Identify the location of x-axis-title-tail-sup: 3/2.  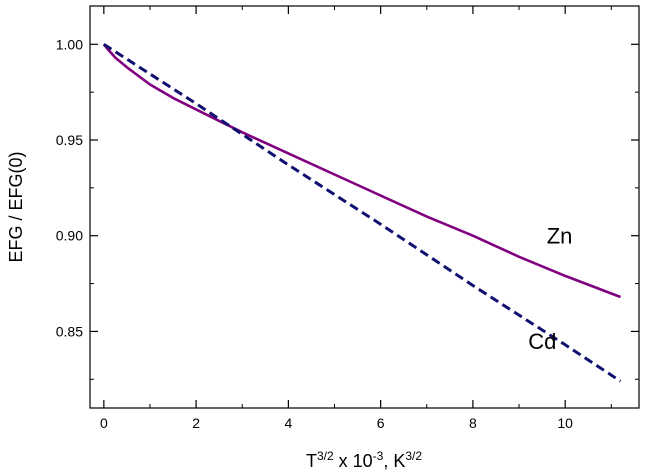
(413, 456).